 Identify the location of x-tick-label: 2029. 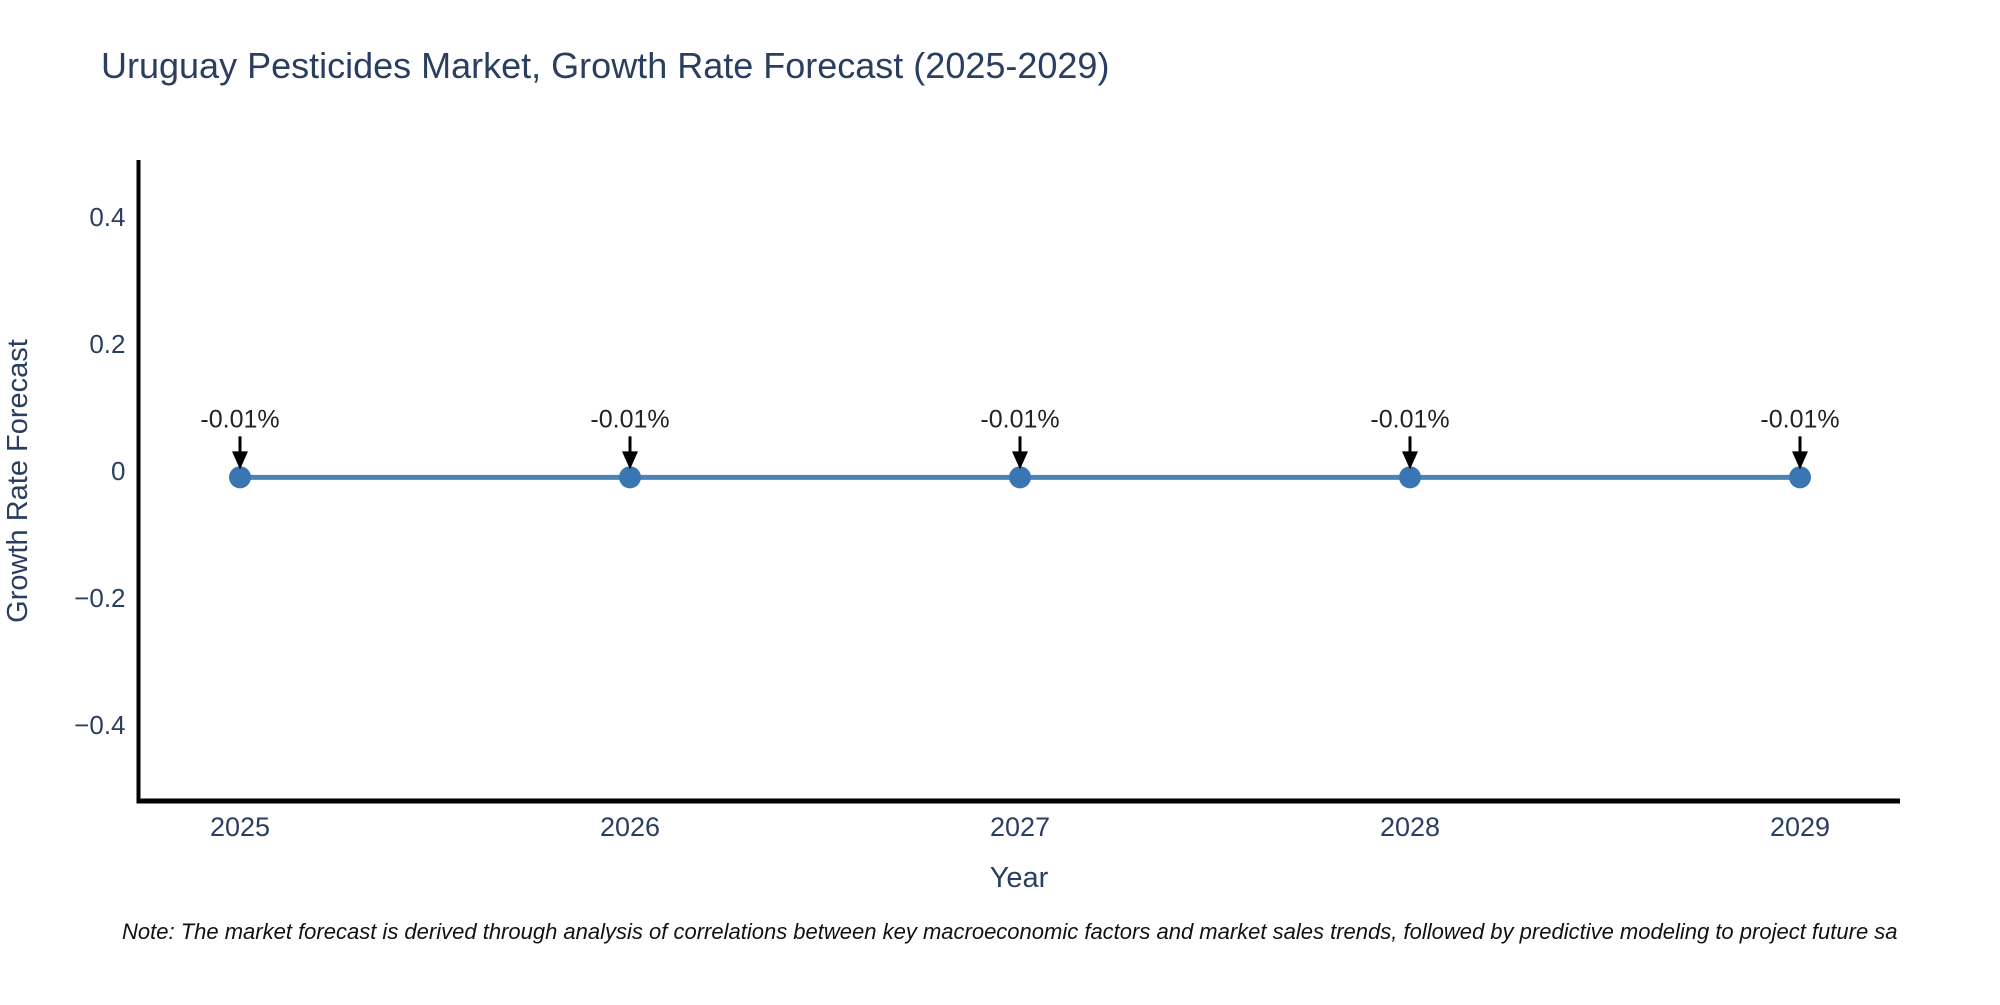
(1800, 827).